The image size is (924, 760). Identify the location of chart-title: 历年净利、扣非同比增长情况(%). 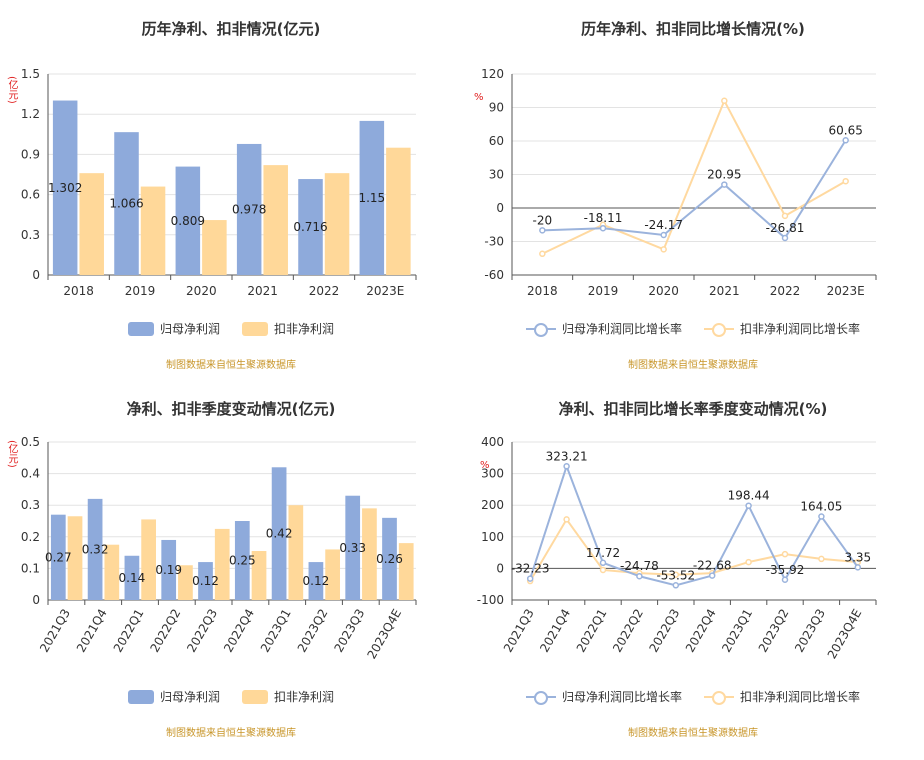
(693, 29).